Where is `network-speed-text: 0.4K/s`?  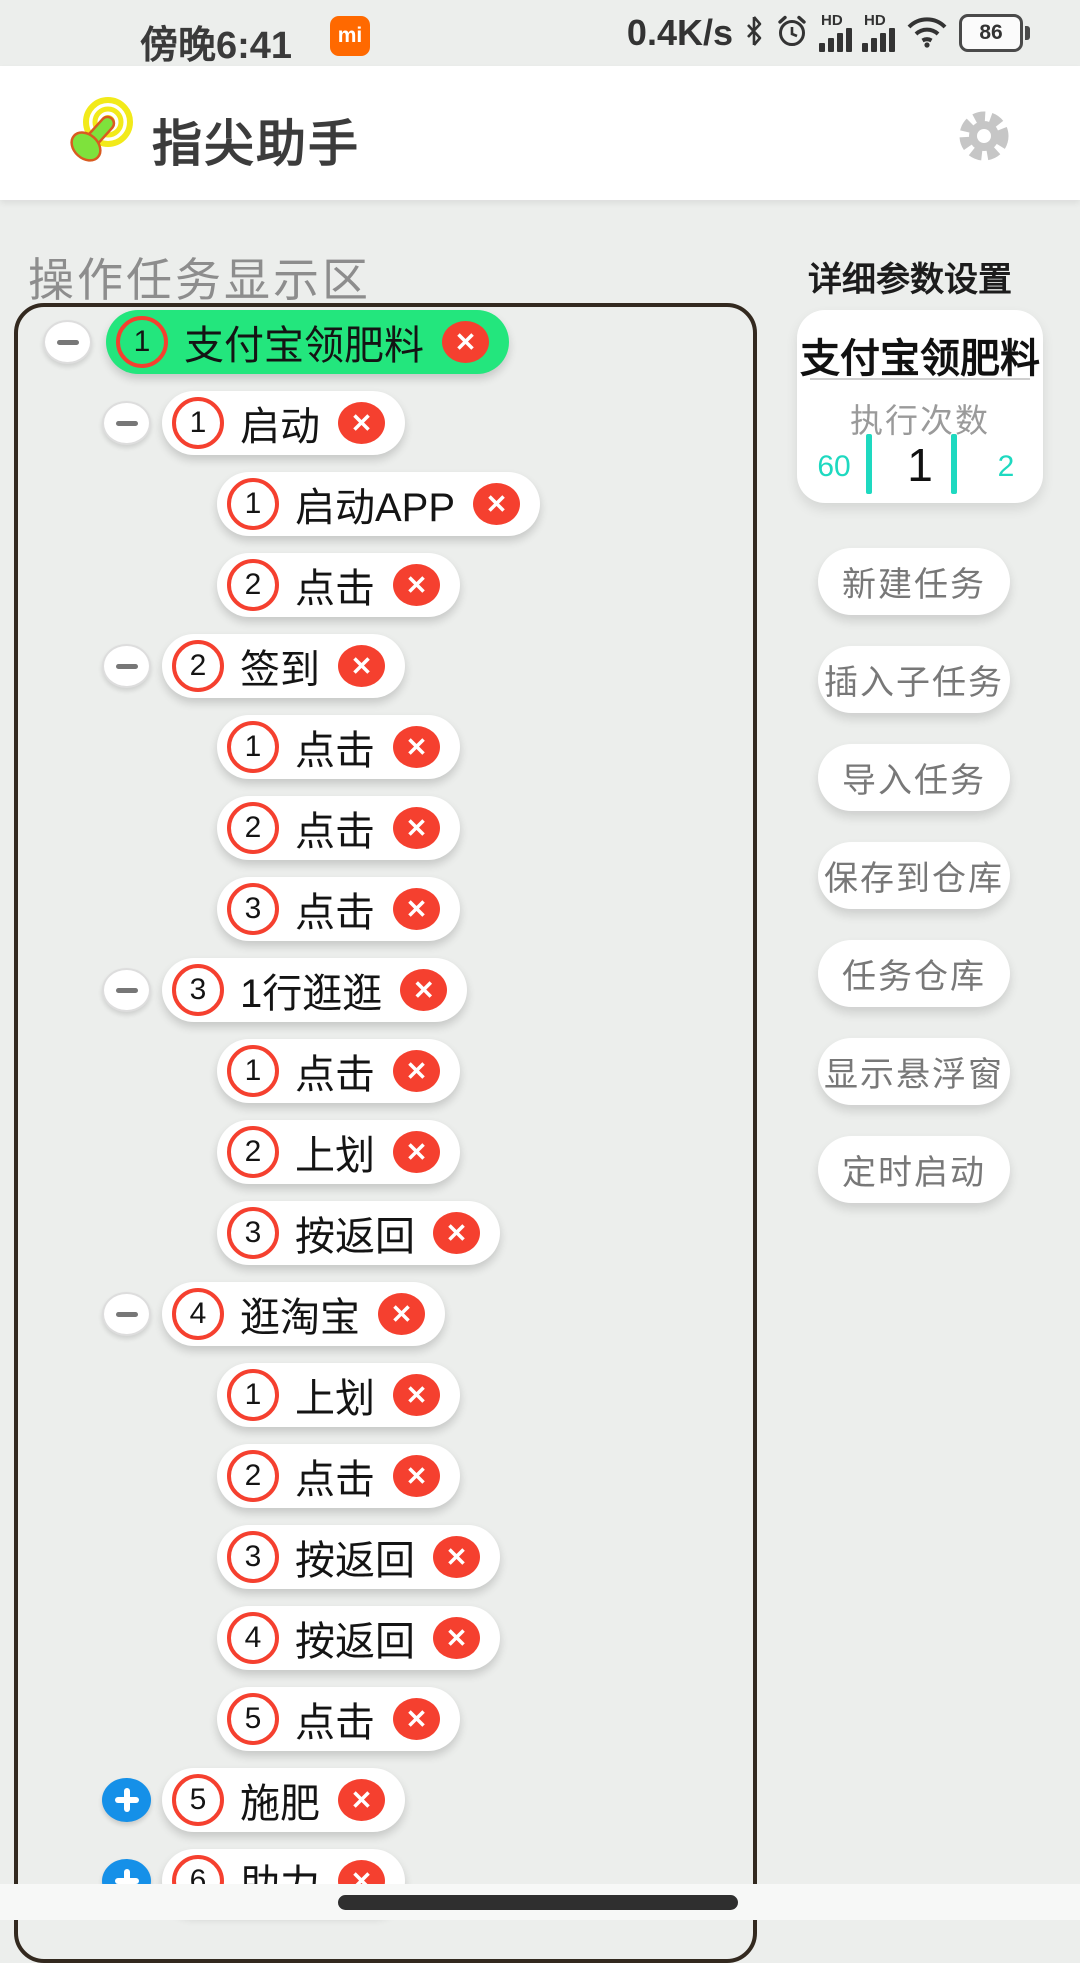 network-speed-text: 0.4K/s is located at coordinates (679, 32).